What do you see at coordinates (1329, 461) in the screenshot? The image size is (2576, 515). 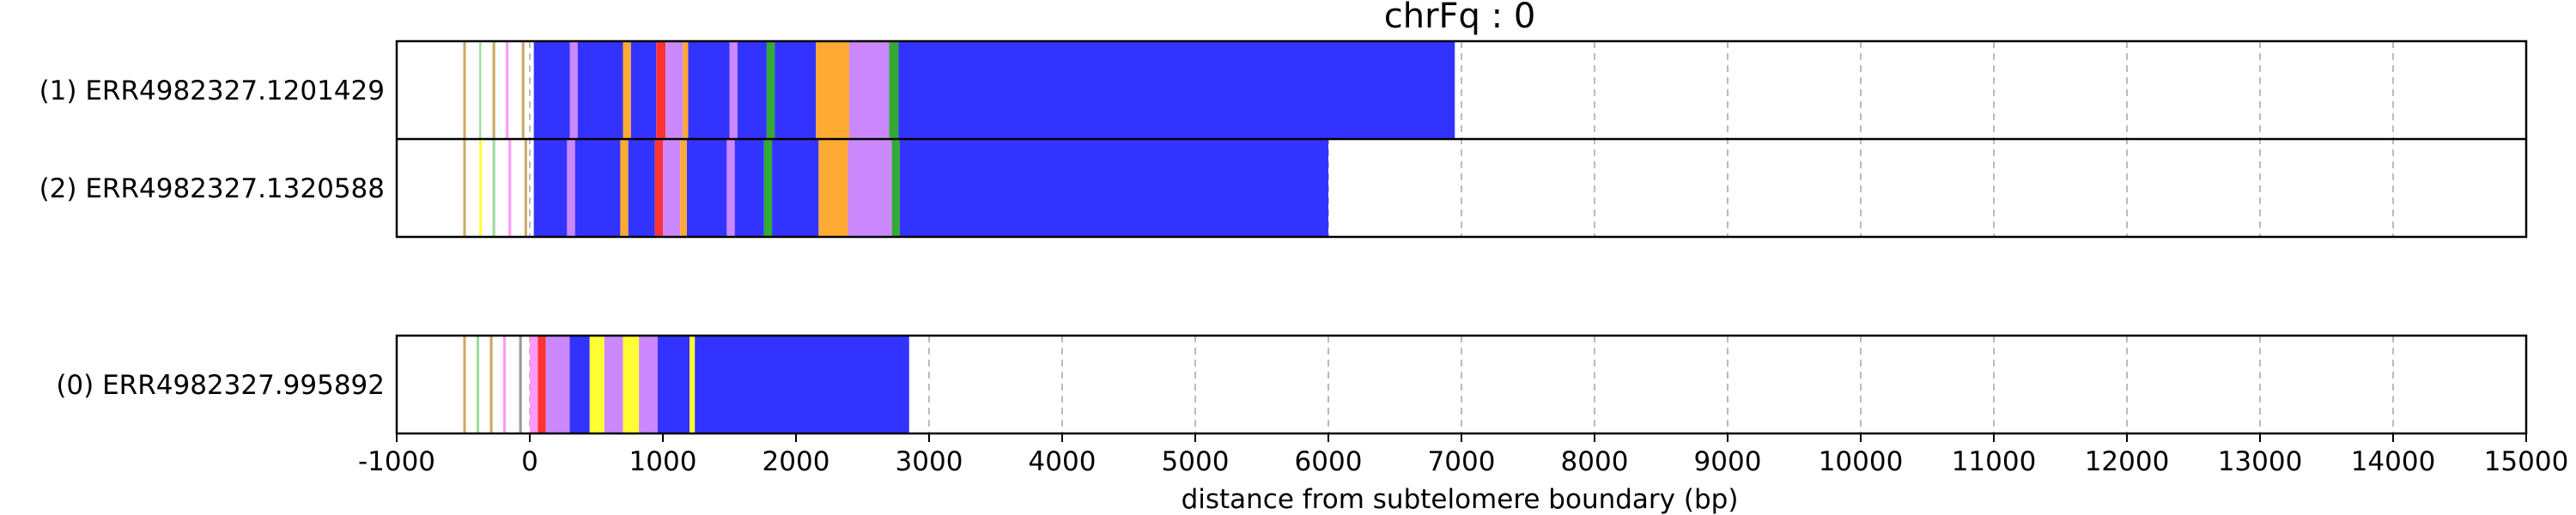 I see `x-tick-label: 6000` at bounding box center [1329, 461].